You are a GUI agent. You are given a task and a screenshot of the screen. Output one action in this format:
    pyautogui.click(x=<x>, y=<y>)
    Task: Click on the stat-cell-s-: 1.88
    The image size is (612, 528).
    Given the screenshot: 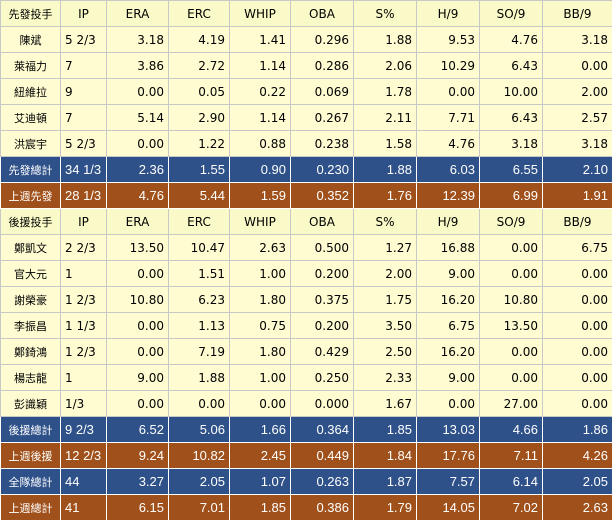 What is the action you would take?
    pyautogui.click(x=385, y=169)
    